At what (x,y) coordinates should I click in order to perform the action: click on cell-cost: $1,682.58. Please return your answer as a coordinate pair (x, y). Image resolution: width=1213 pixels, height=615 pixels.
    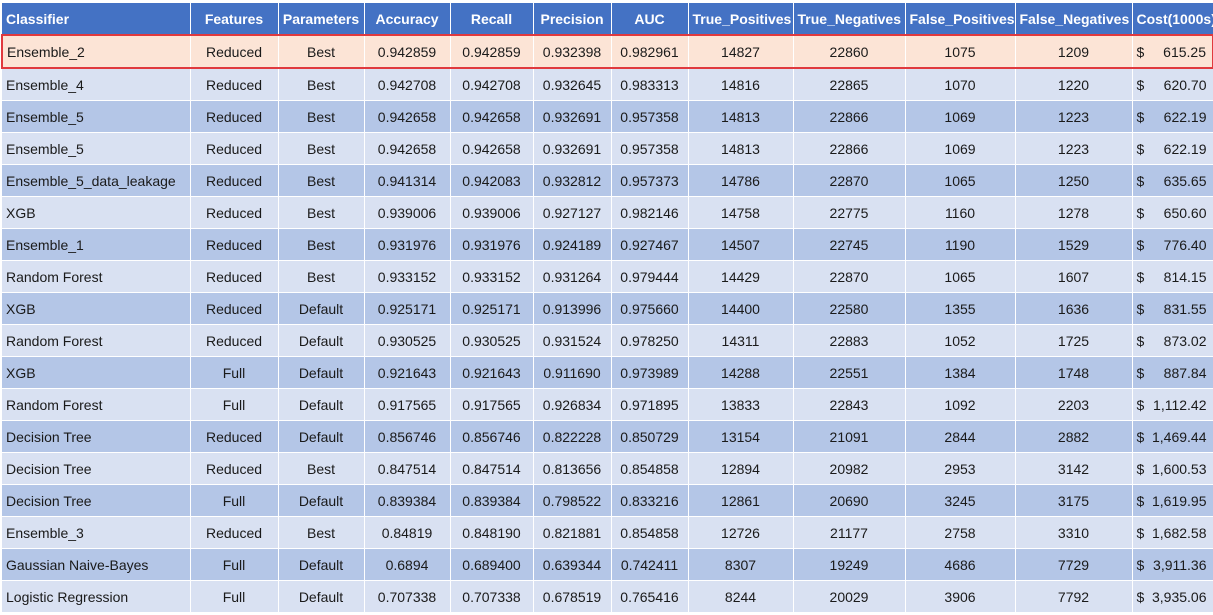
    Looking at the image, I should click on (1172, 532).